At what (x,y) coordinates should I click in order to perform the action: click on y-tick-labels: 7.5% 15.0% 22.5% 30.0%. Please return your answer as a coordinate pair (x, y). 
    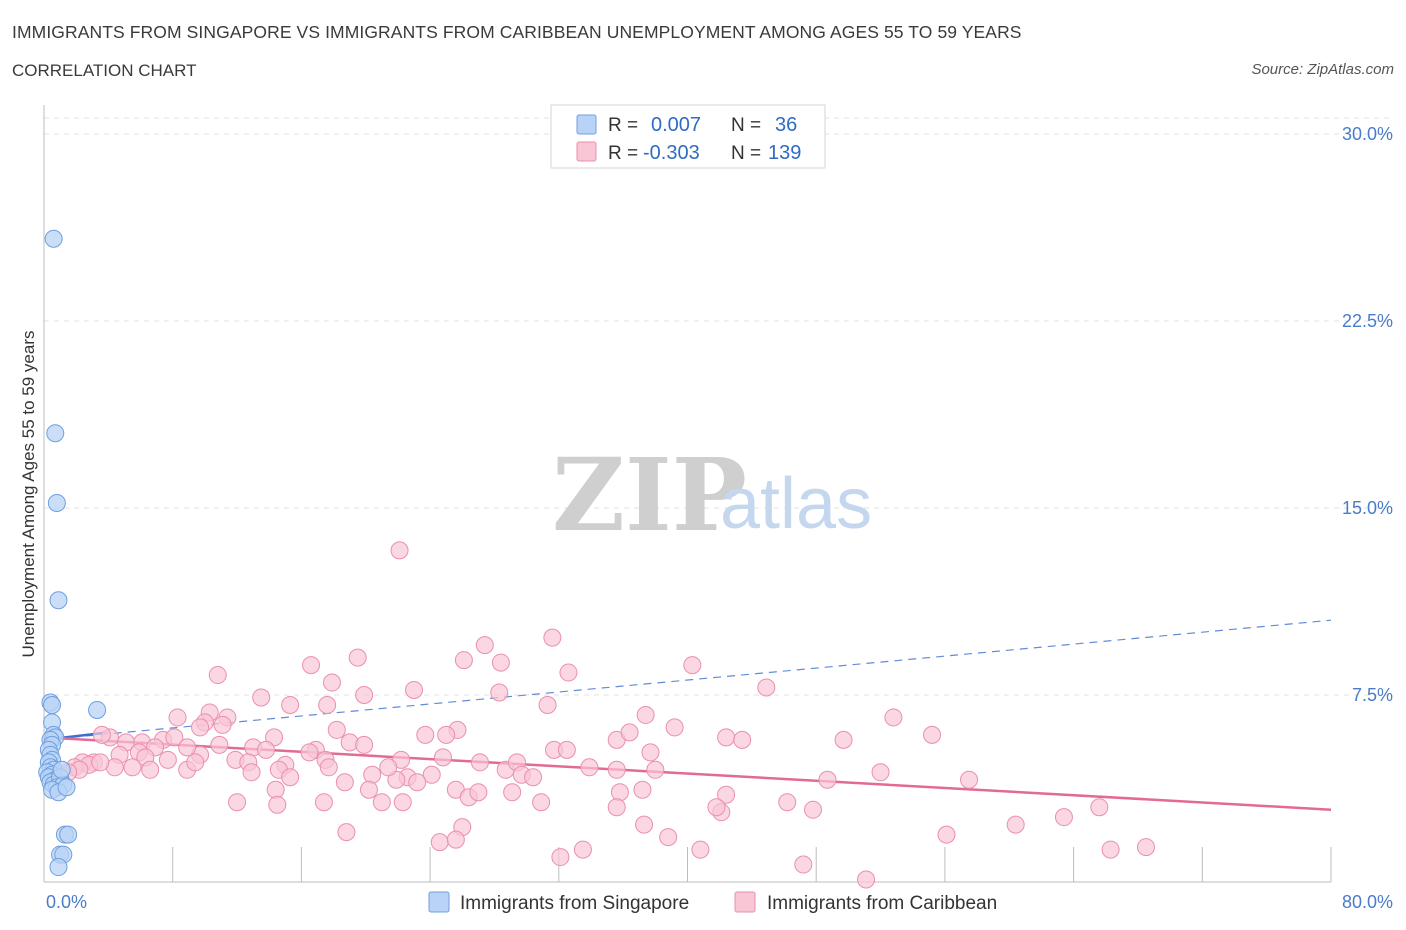
    Looking at the image, I should click on (1367, 414).